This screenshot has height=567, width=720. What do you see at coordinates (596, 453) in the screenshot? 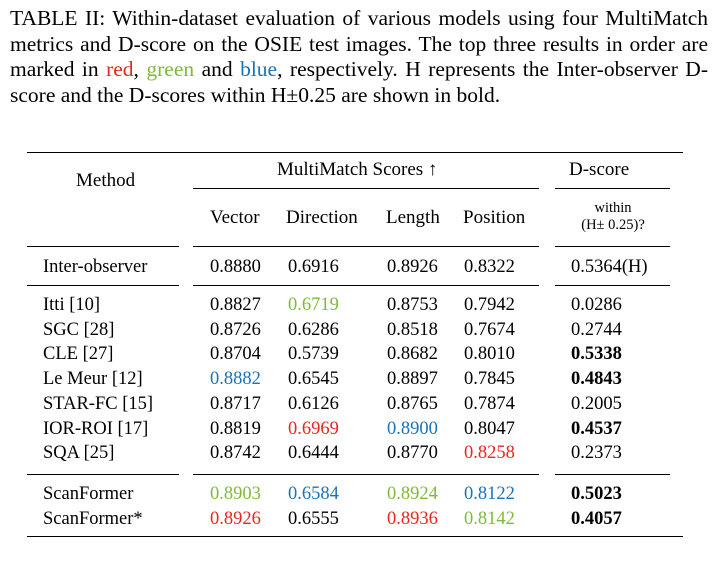
I see `cell-dscore: 0.2373` at bounding box center [596, 453].